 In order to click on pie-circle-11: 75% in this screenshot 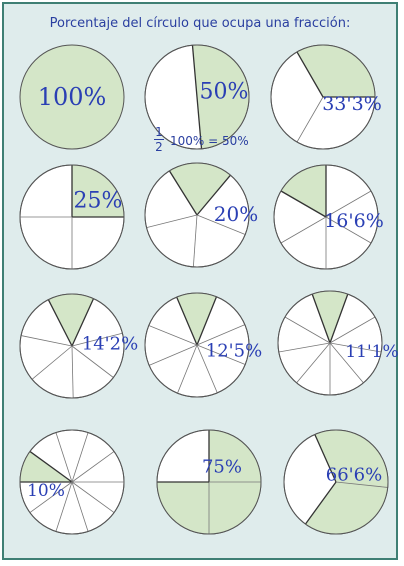, I will do `click(209, 482)`.